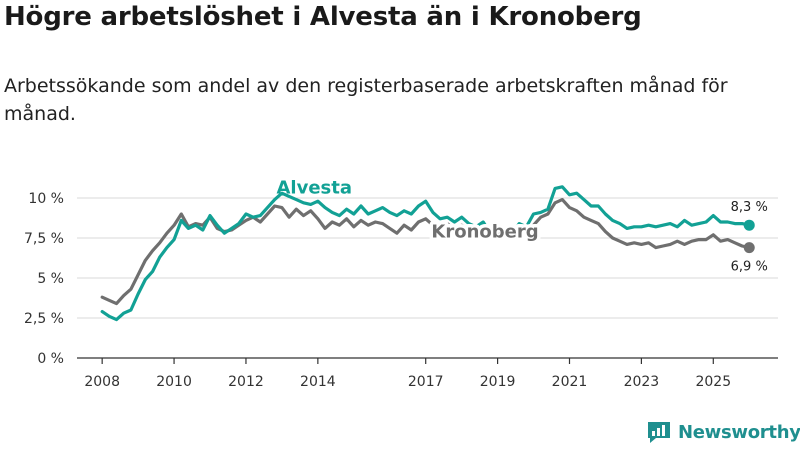  I want to click on x-tick-label: 2014, so click(318, 382).